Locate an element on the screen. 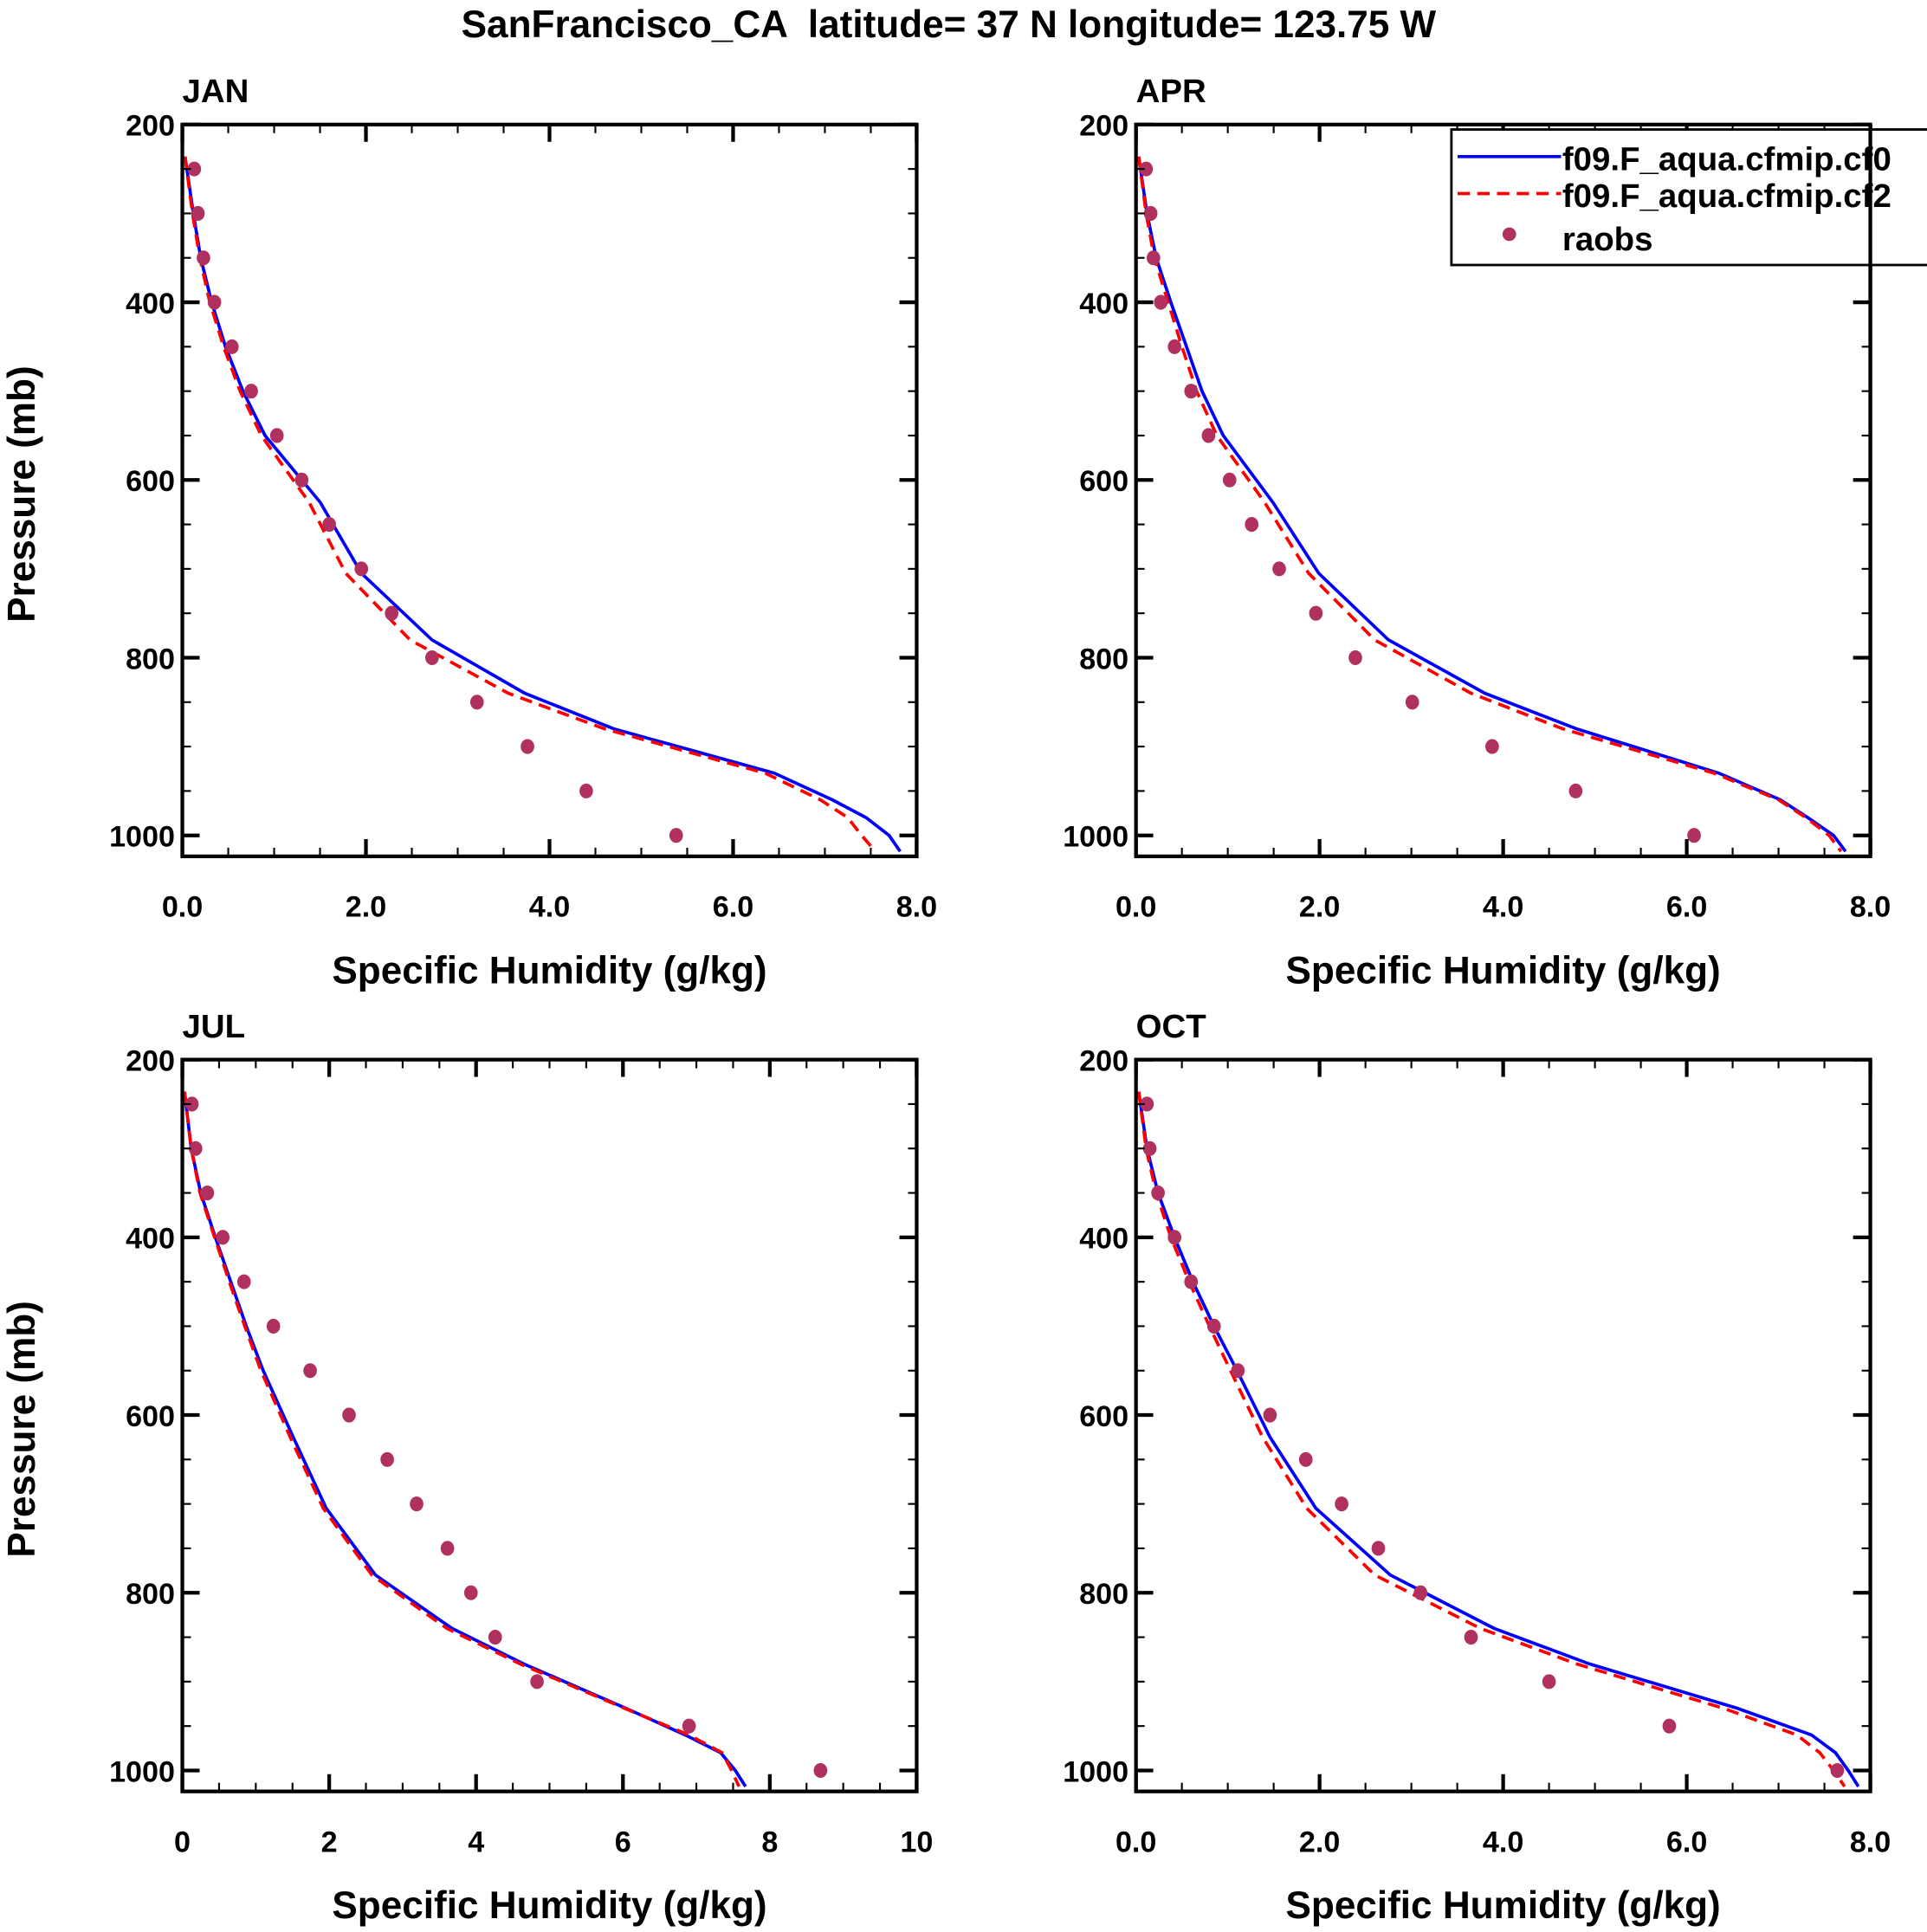 Image resolution: width=1927 pixels, height=1932 pixels. panel-title: APR is located at coordinates (1171, 91).